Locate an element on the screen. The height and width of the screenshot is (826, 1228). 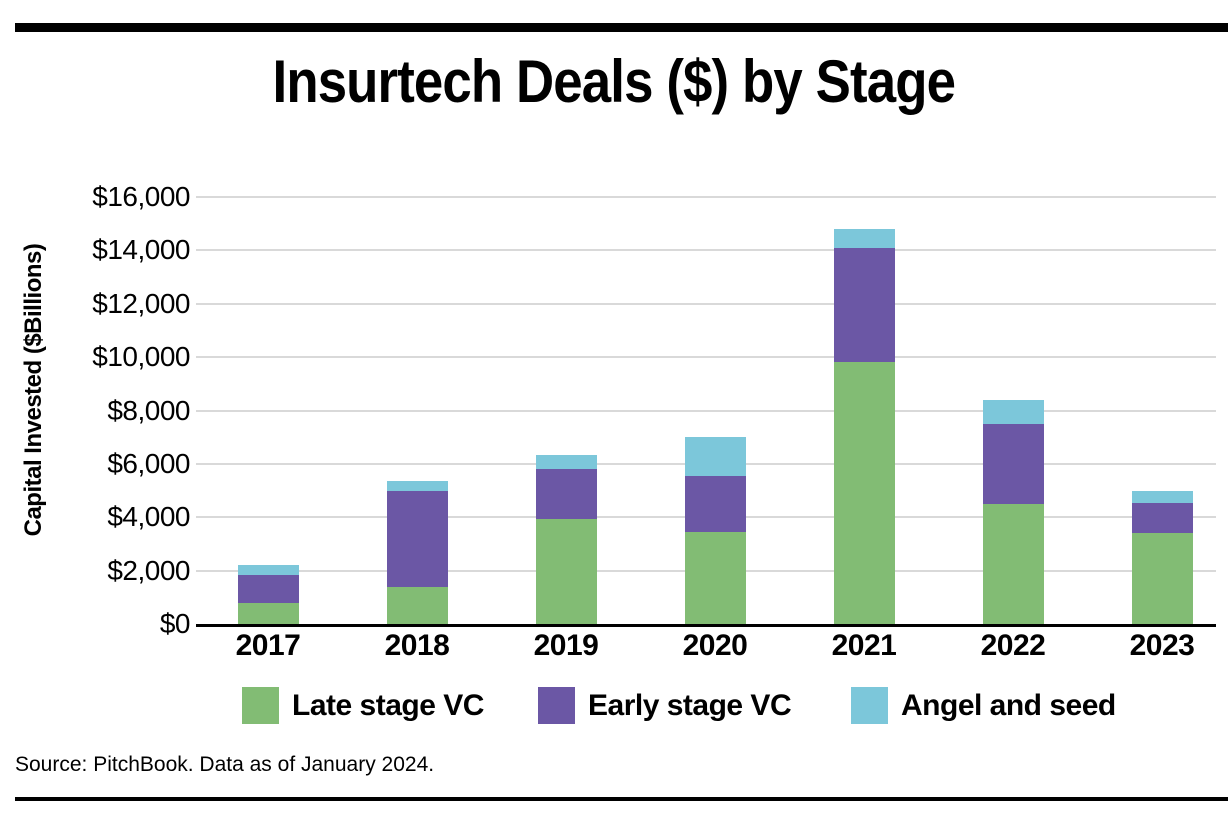
legend-swatch-late-stage-vc is located at coordinates (260, 705).